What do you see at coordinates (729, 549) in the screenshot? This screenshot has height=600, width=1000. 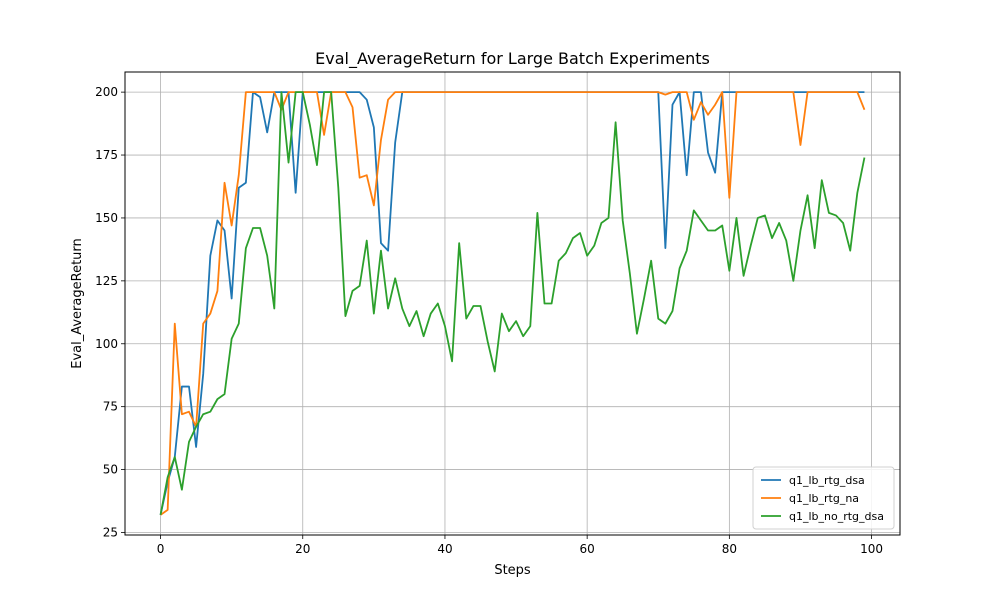 I see `x-tick-label: 80` at bounding box center [729, 549].